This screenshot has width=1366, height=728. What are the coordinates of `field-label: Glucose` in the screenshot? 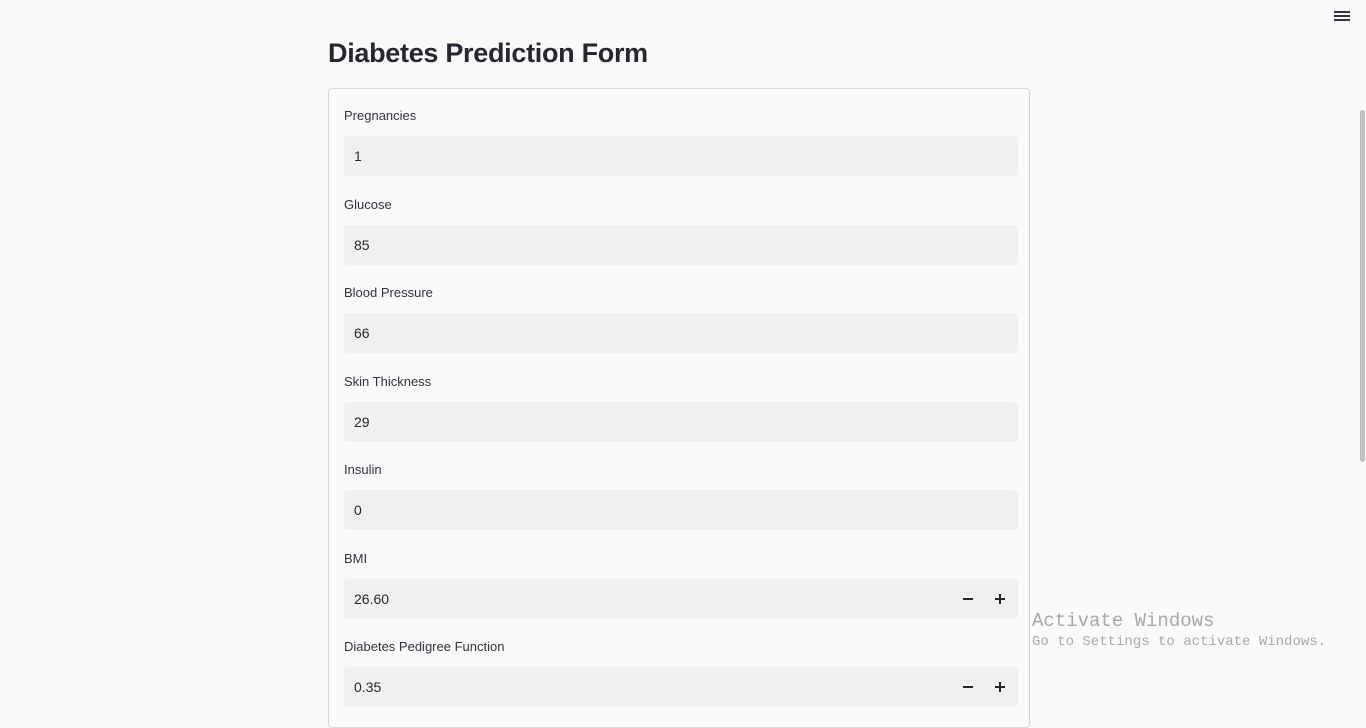 It's located at (368, 204).